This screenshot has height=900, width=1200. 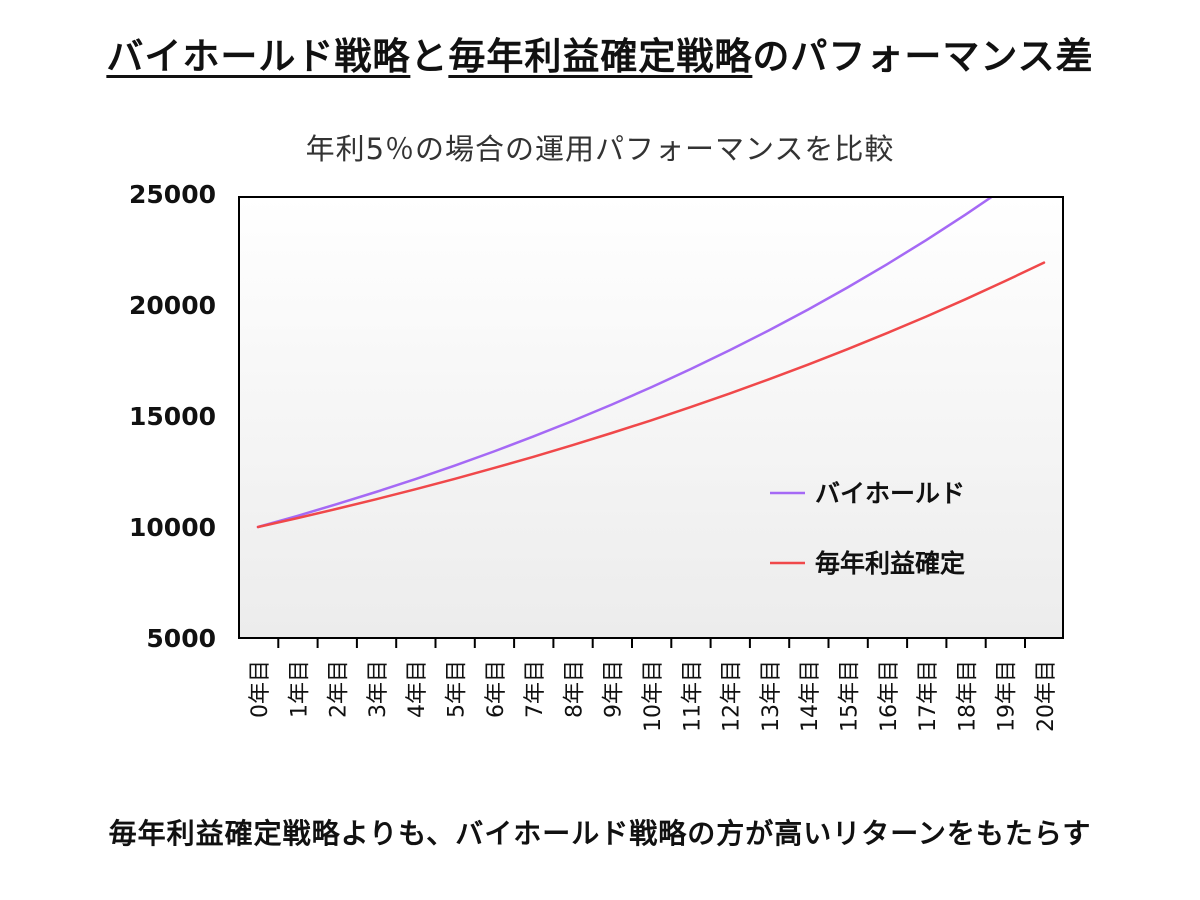 I want to click on x-tick-label: 6年目, so click(x=496, y=689).